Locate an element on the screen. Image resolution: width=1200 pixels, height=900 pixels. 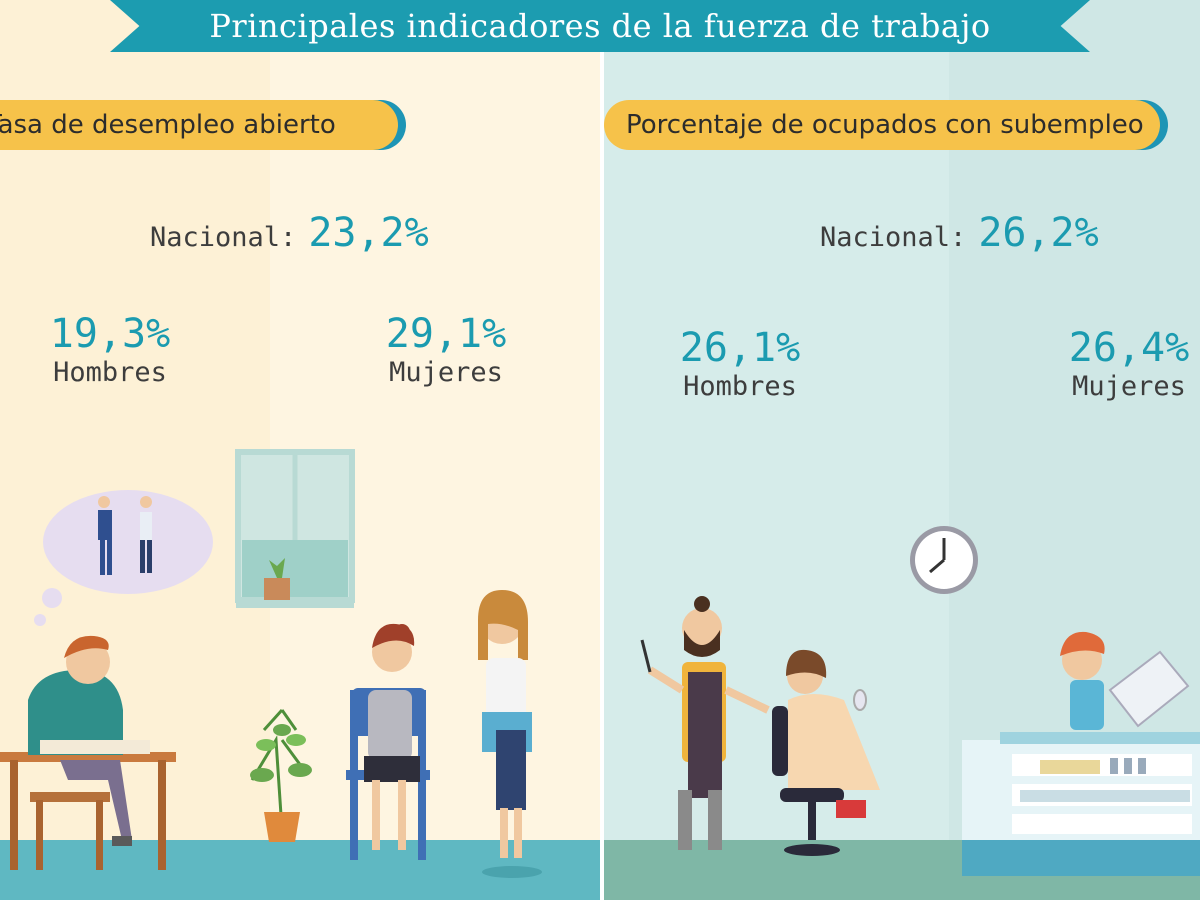
left-women-stat: 29,1% Mujeres is located at coordinates (446, 351).